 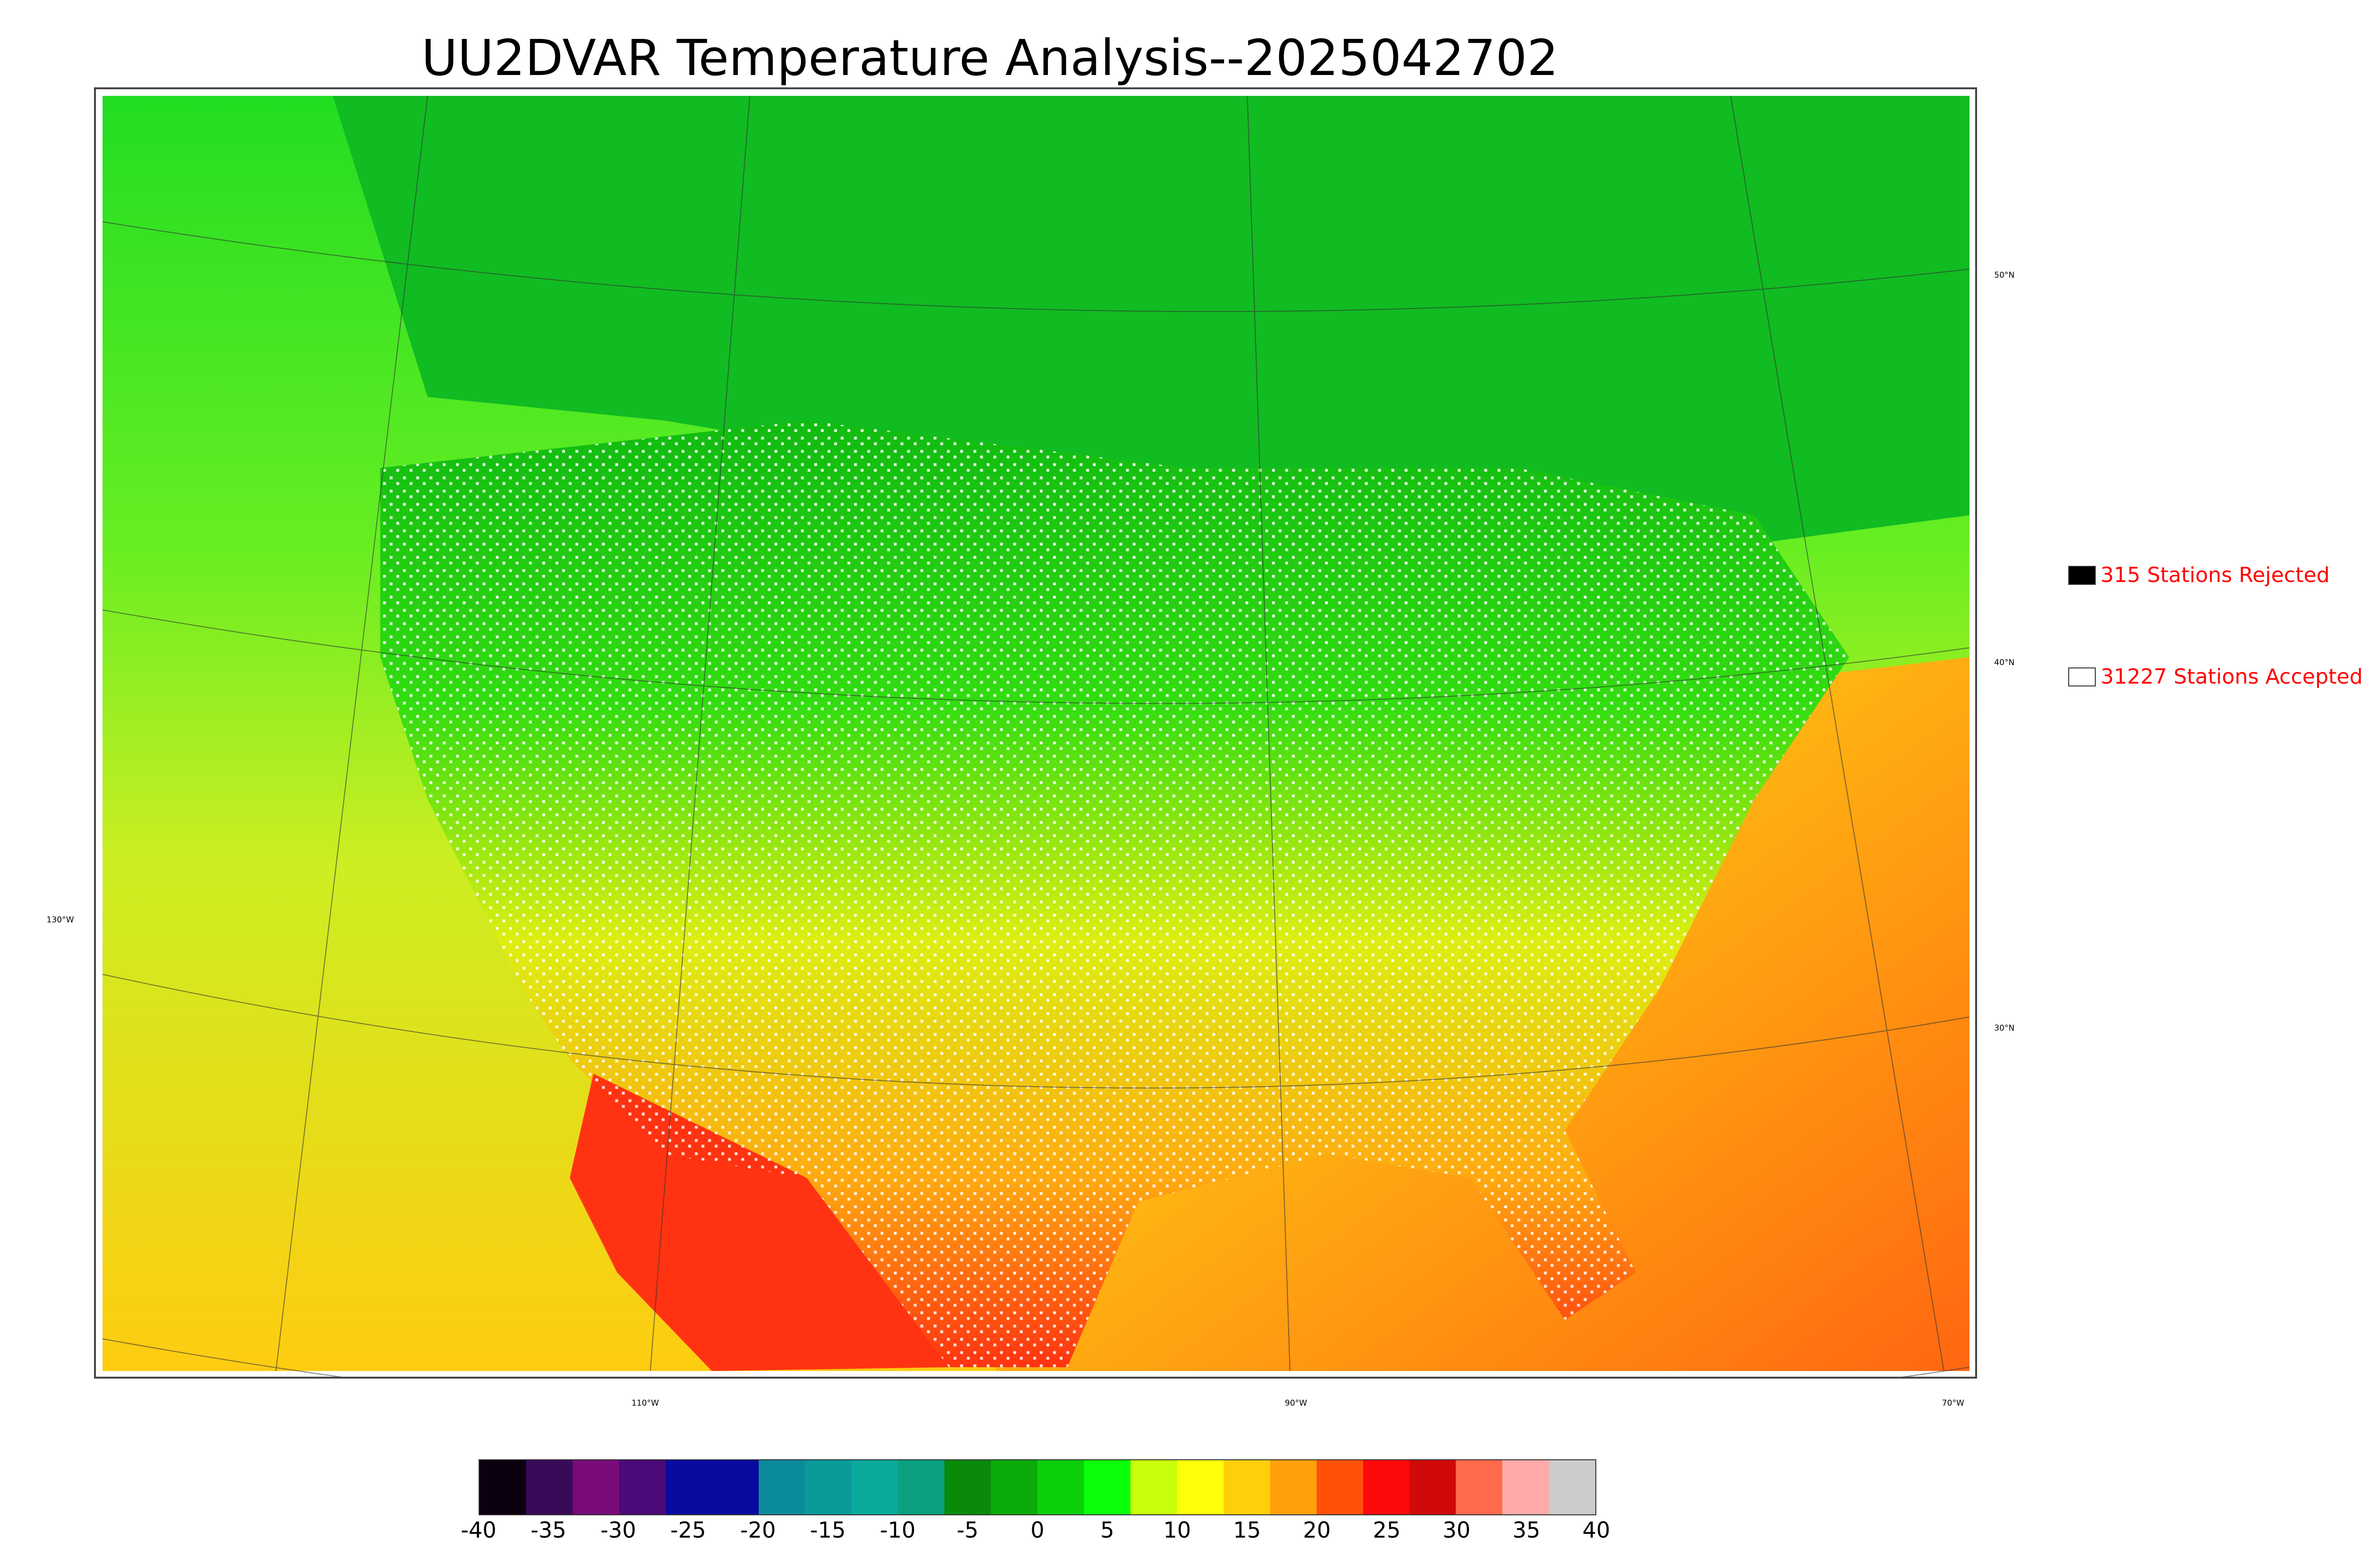 What do you see at coordinates (1526, 1530) in the screenshot?
I see `colorbar-tick-label: 35` at bounding box center [1526, 1530].